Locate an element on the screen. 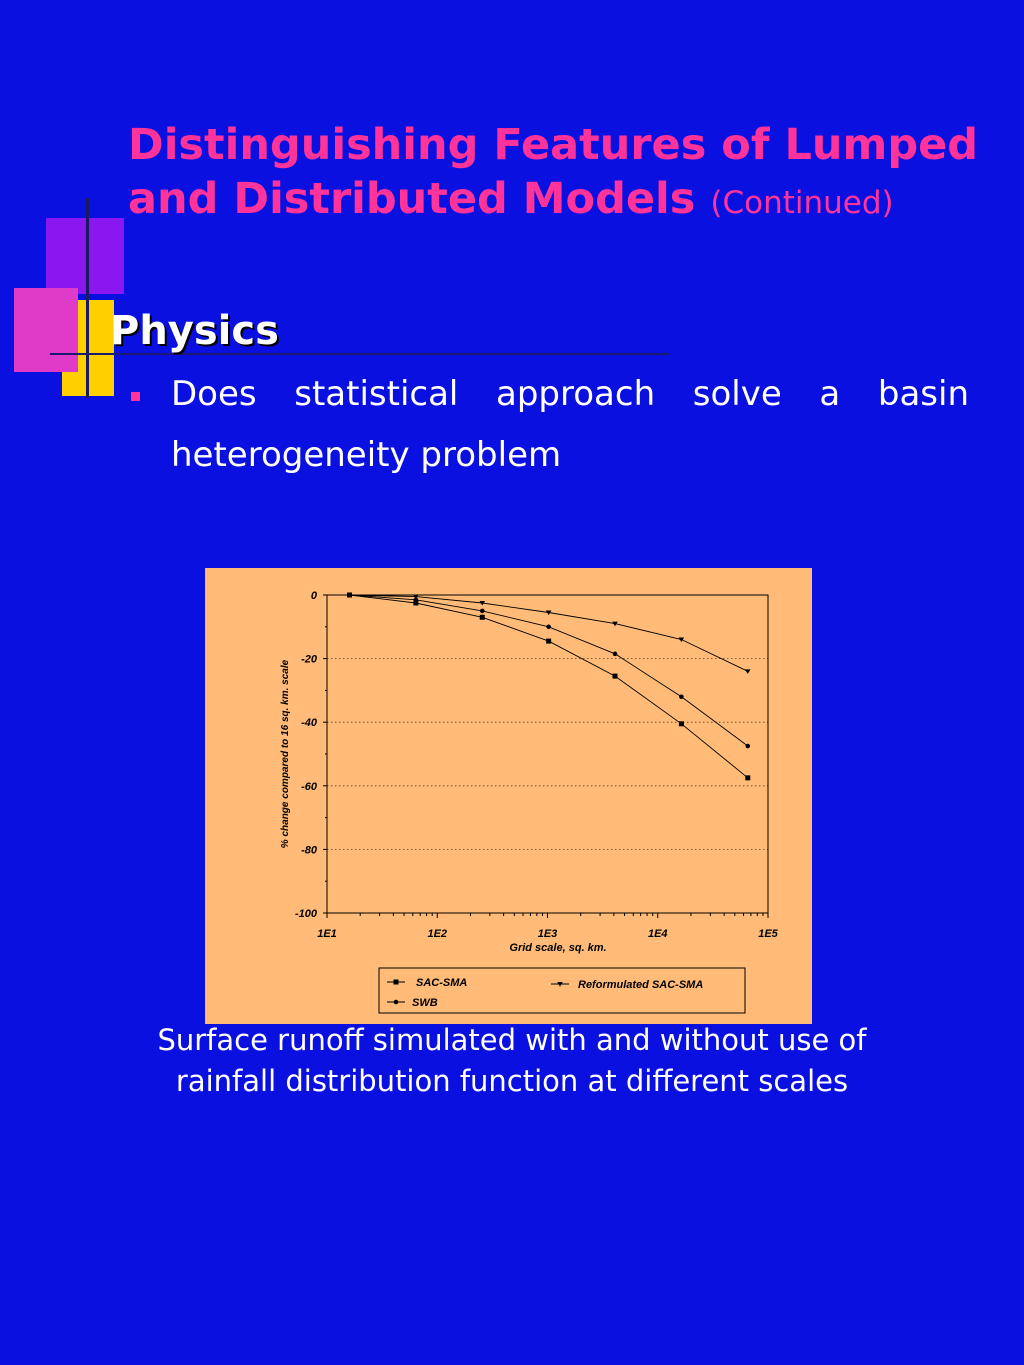 The height and width of the screenshot is (1365, 1024). x-tick-label: 1E3 is located at coordinates (548, 934).